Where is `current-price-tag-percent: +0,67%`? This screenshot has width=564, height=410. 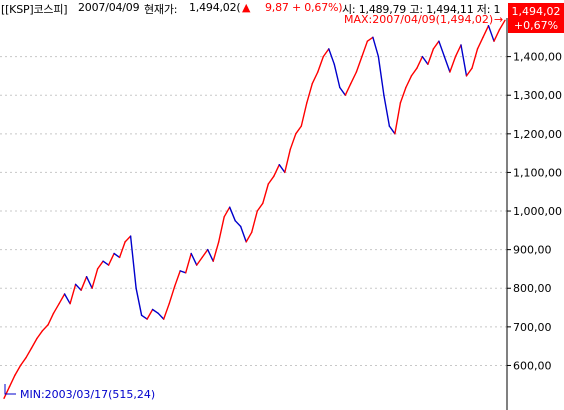
current-price-tag-percent: +0,67% is located at coordinates (536, 25).